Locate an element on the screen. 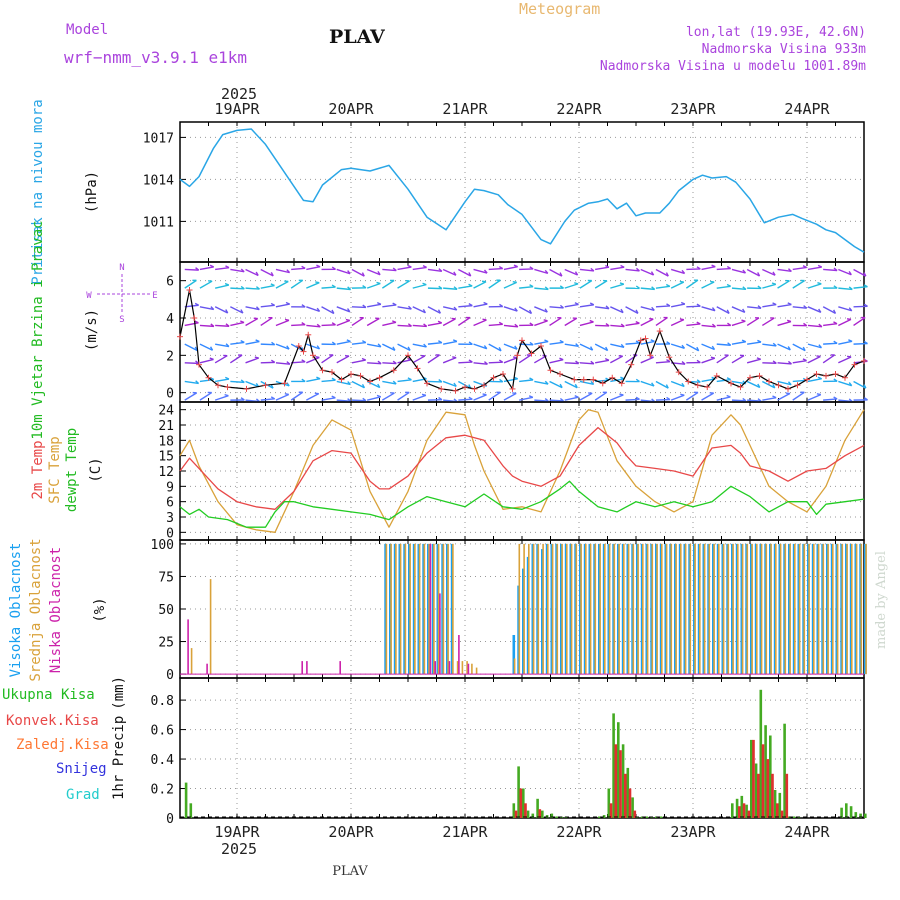 The height and width of the screenshot is (900, 900). cloud-panel: 0 25 50 75 100 is located at coordinates (509, 610).